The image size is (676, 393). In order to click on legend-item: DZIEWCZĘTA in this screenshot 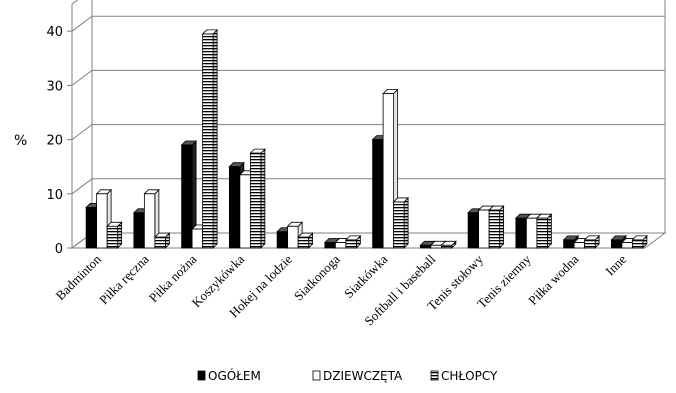, I will do `click(357, 376)`.